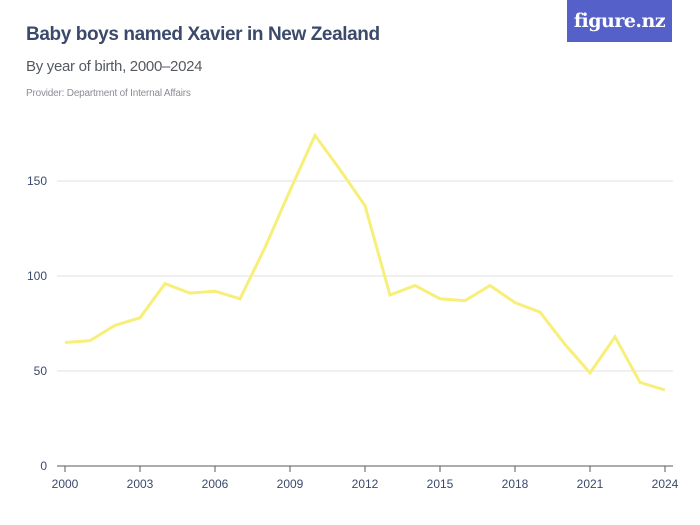  What do you see at coordinates (65, 484) in the screenshot?
I see `x-tick-label: 2000` at bounding box center [65, 484].